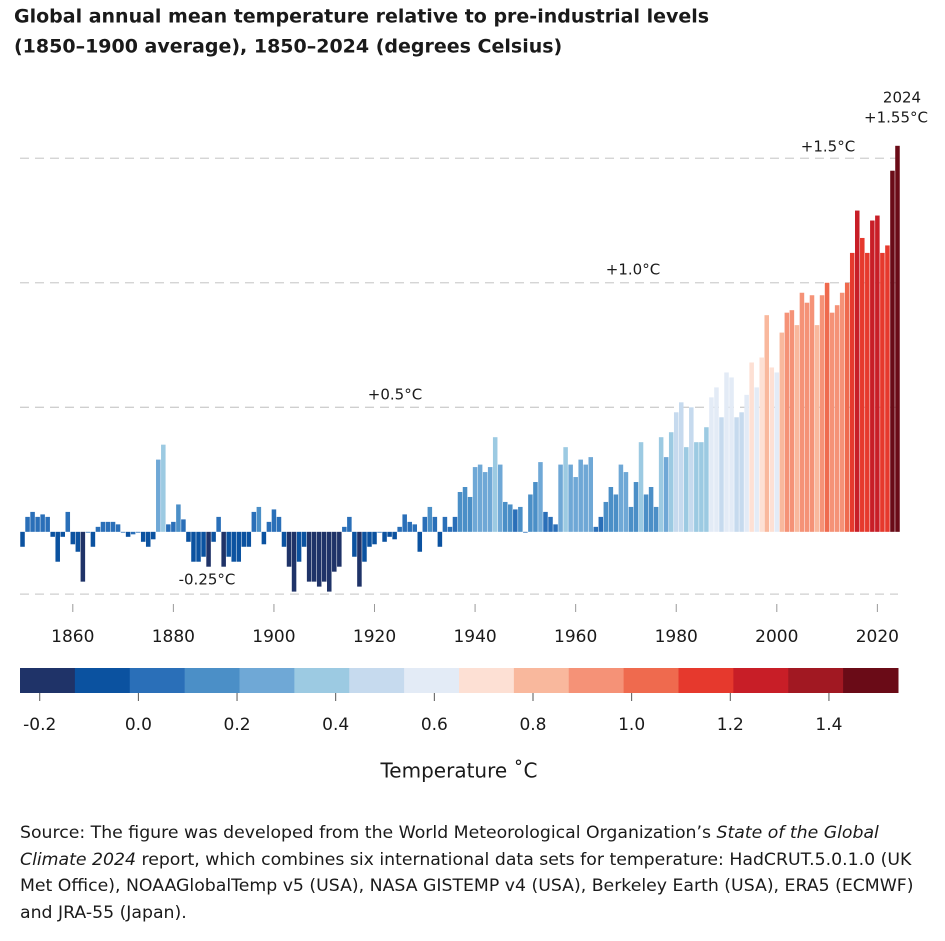  I want to click on colorbar-tick-label: 1.4, so click(828, 725).